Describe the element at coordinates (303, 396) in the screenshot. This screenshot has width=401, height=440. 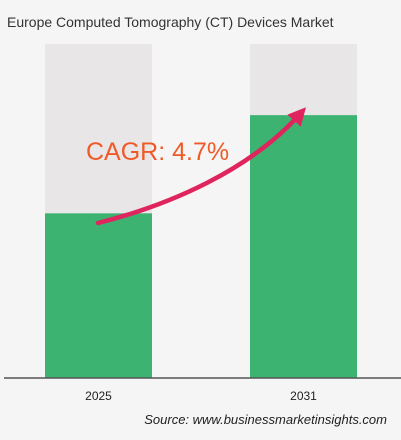
I see `x-tick-label-2031: 2031` at that location.